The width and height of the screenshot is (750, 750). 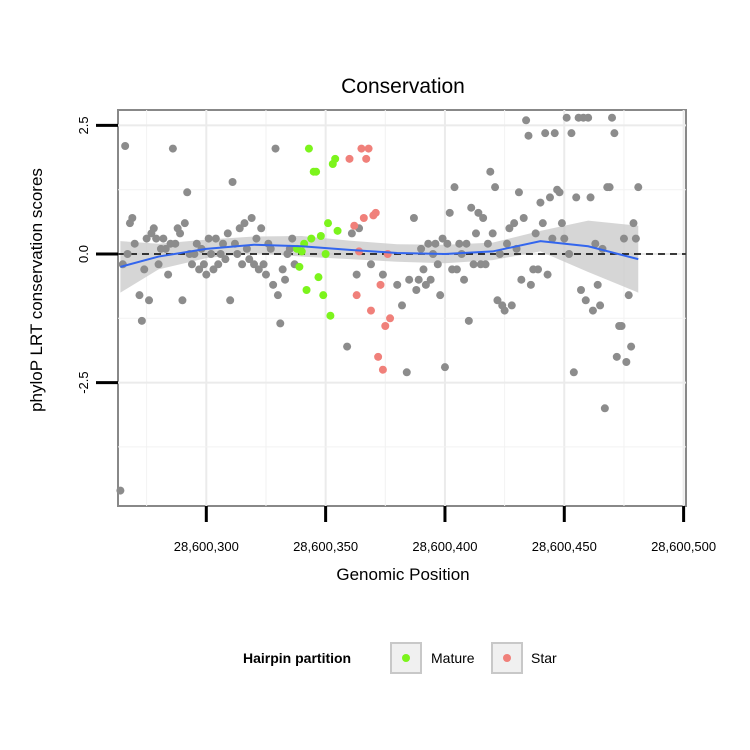 I want to click on x-axis-label: Genomic Position, so click(x=402, y=574).